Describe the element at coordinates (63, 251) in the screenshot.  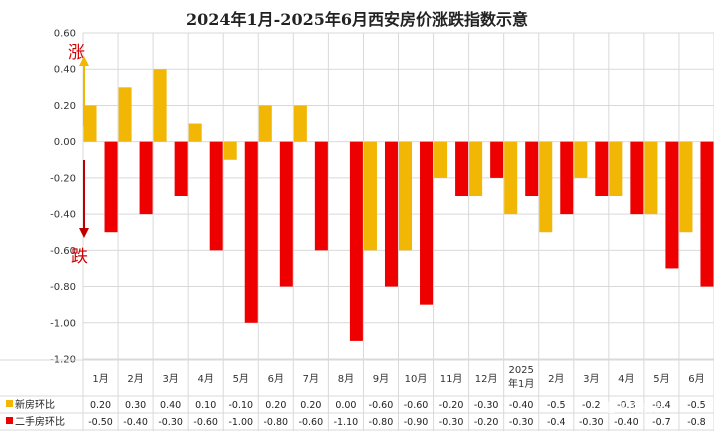
I see `y-tick-label: -0.60` at that location.